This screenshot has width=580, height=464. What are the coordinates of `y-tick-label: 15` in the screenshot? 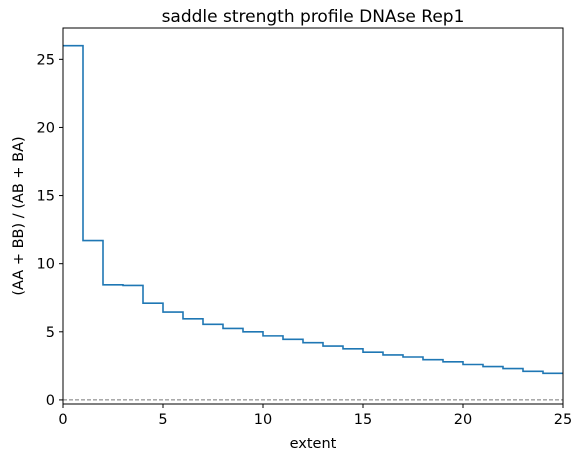 It's located at (46, 197).